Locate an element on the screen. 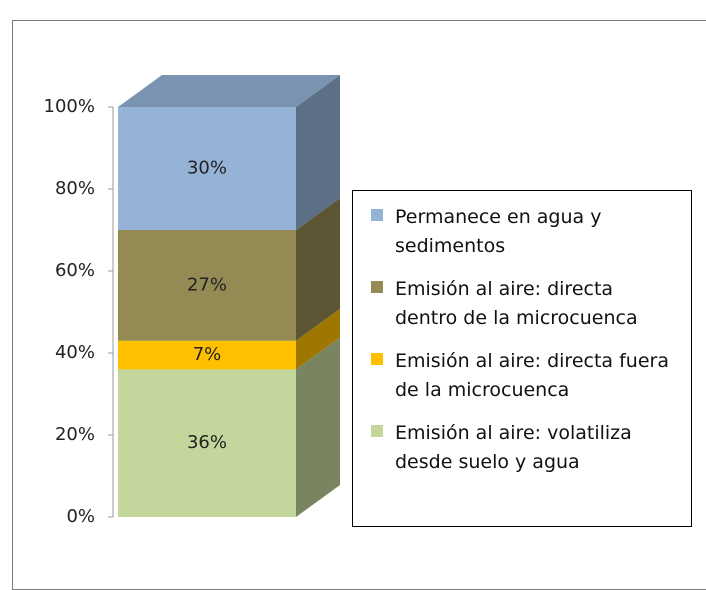 Image resolution: width=706 pixels, height=590 pixels. data-label: 30% is located at coordinates (207, 168).